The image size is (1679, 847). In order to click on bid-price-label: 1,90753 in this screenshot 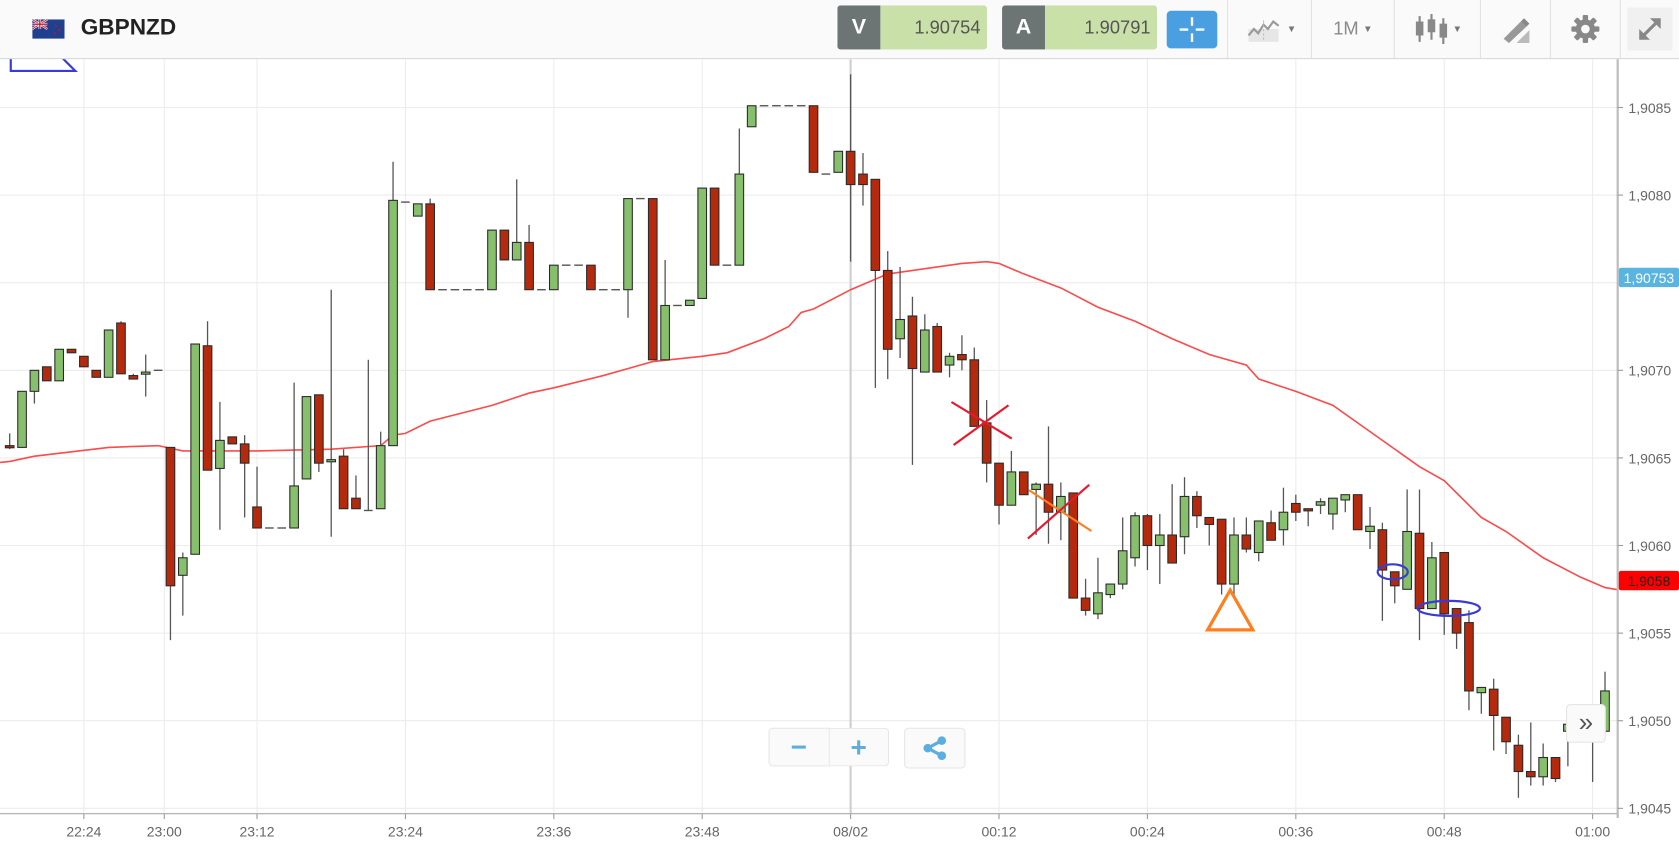, I will do `click(1649, 278)`.